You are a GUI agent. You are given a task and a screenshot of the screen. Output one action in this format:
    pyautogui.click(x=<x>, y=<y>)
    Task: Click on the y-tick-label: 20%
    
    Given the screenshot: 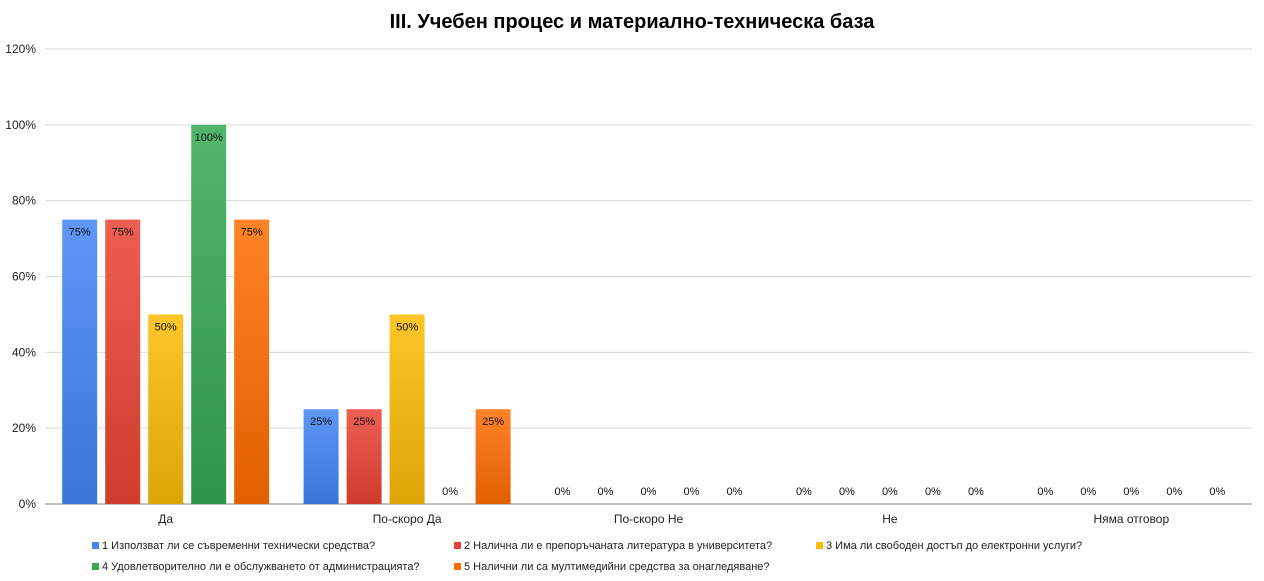 What is the action you would take?
    pyautogui.click(x=24, y=428)
    